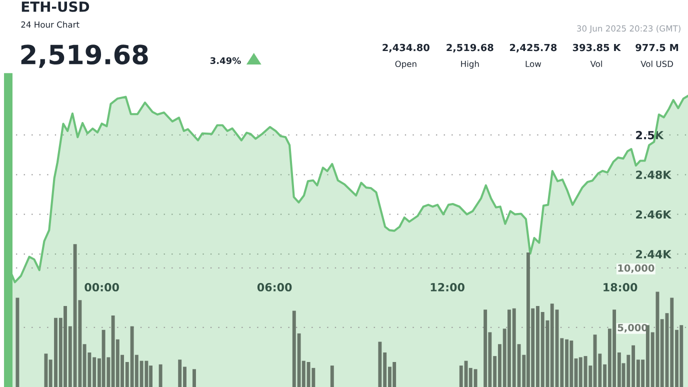  I want to click on x-tick-label: 12:00, so click(447, 287).